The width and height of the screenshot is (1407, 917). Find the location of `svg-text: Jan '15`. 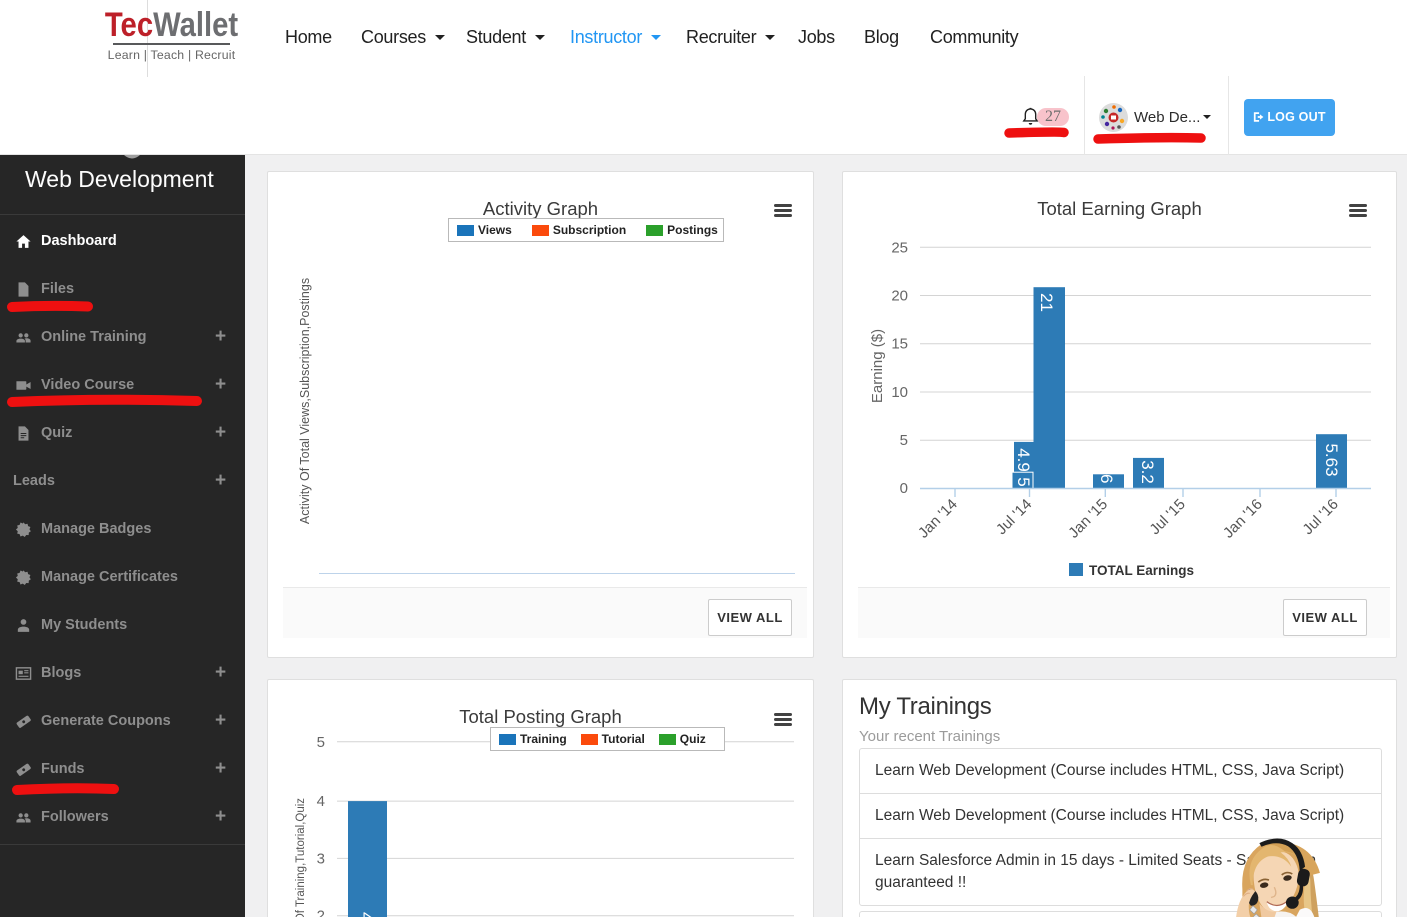

svg-text: Jan '15 is located at coordinates (1088, 519).